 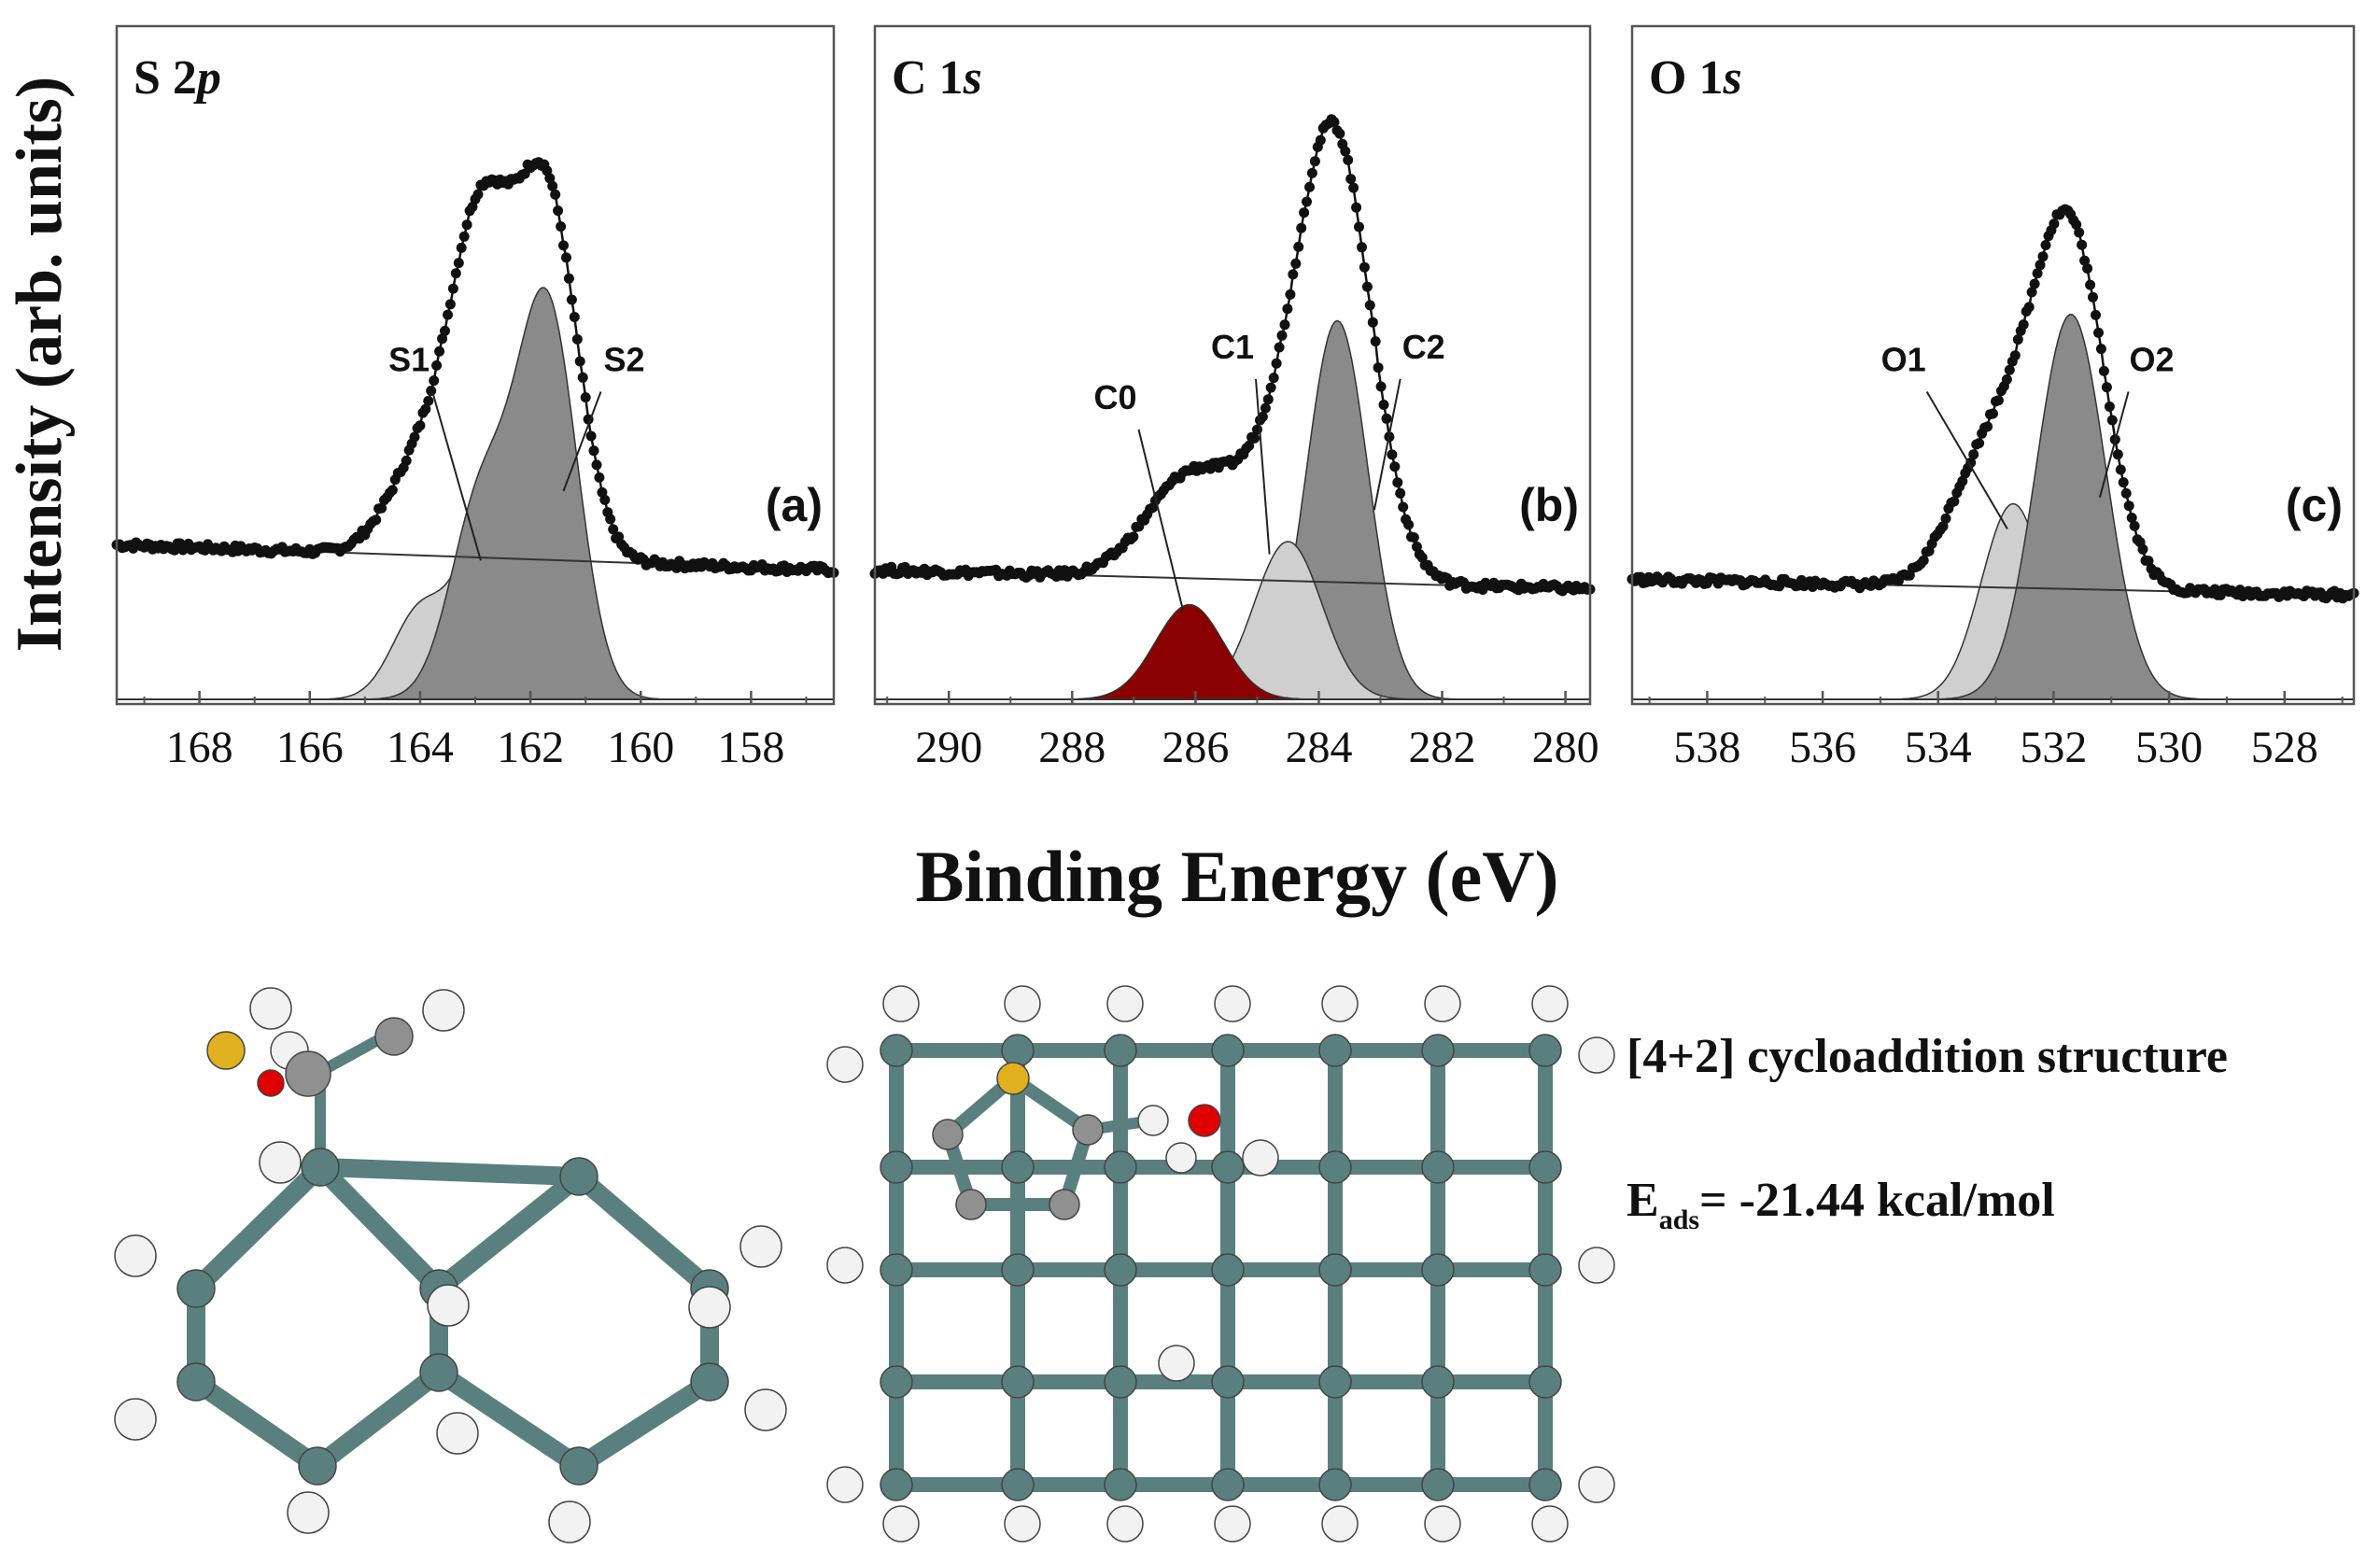 What do you see at coordinates (2314, 505) in the screenshot?
I see `panel-tag: (c)` at bounding box center [2314, 505].